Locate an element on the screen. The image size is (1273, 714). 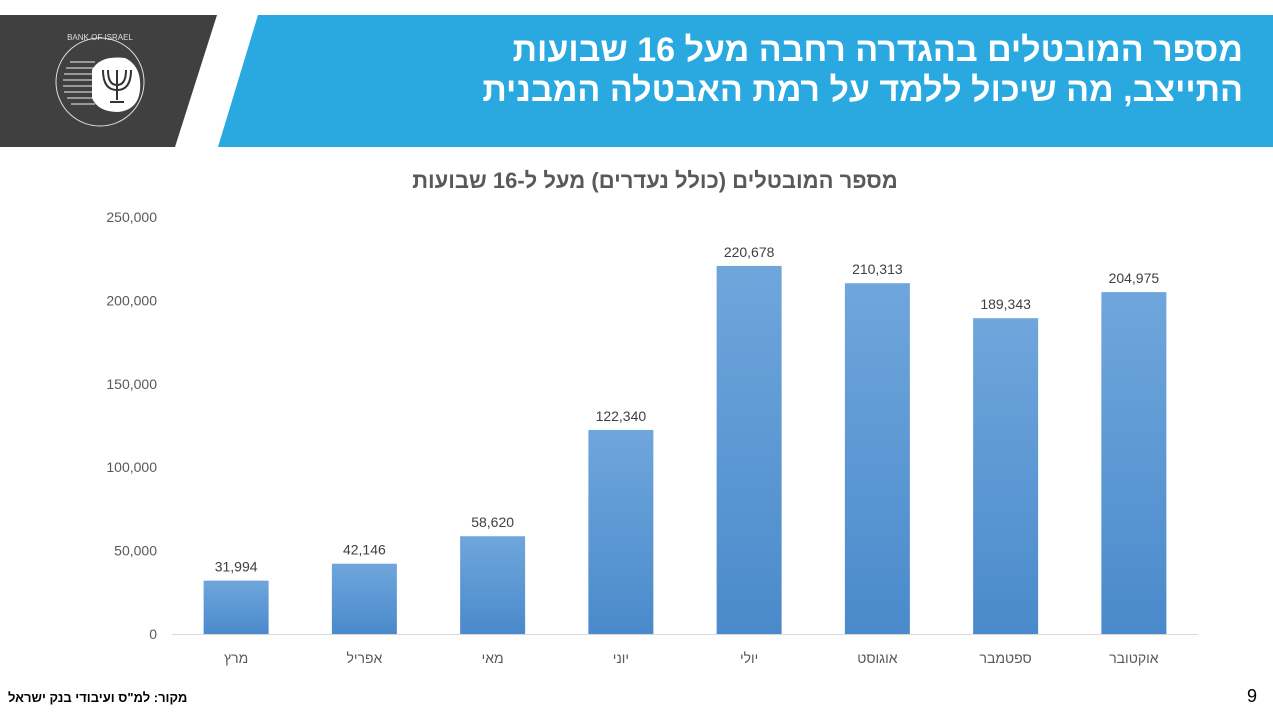
y-tick-label: 250,000 is located at coordinates (131, 217).